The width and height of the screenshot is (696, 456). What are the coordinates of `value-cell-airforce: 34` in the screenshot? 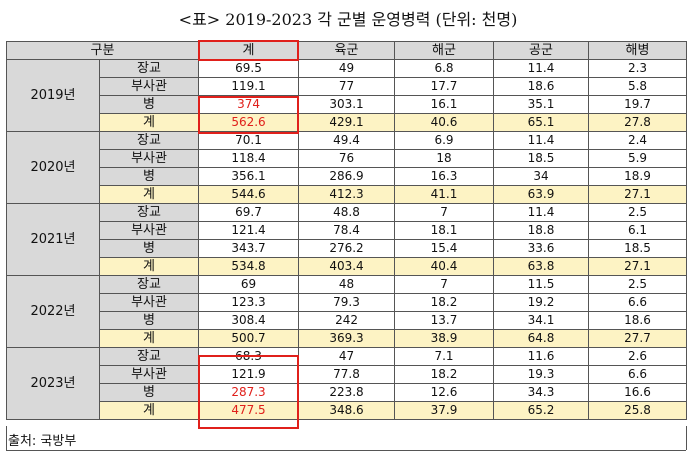 It's located at (541, 176).